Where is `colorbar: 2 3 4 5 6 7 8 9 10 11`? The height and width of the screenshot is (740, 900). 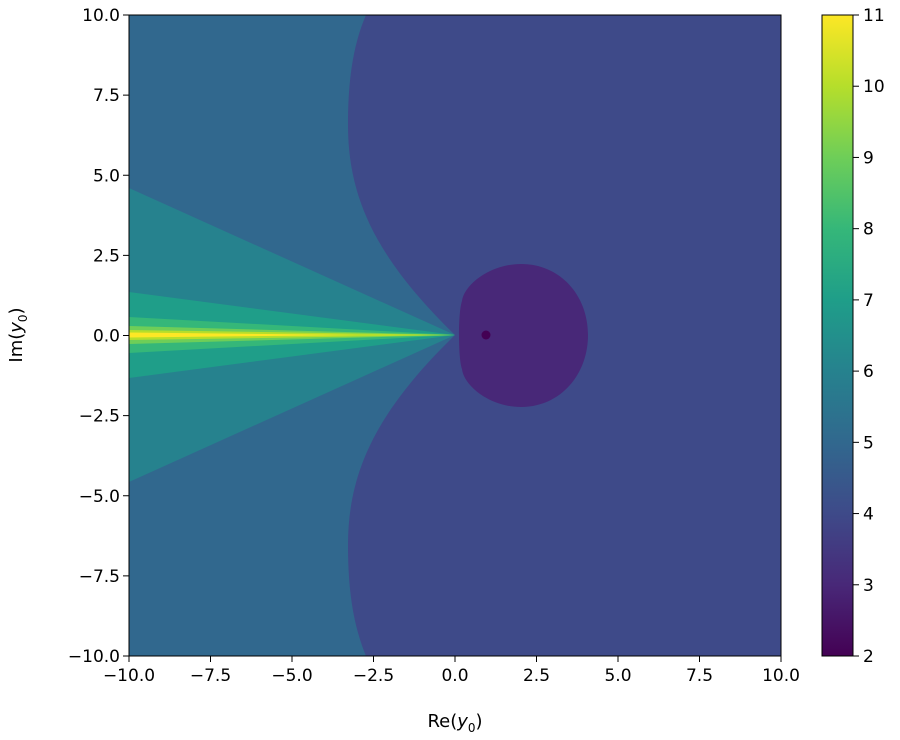
colorbar: 2 3 4 5 6 7 8 9 10 11 is located at coordinates (853, 336).